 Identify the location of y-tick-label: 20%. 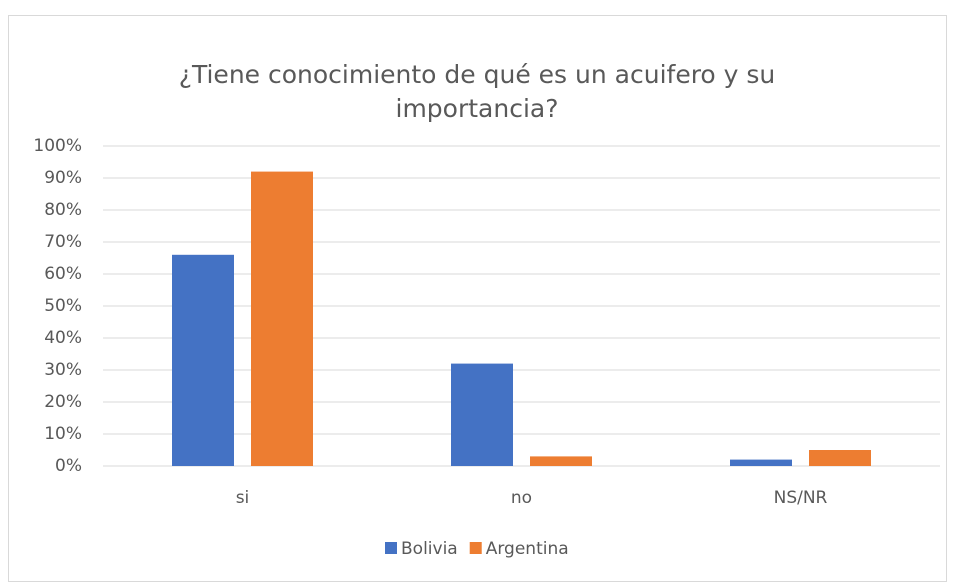
(63, 402).